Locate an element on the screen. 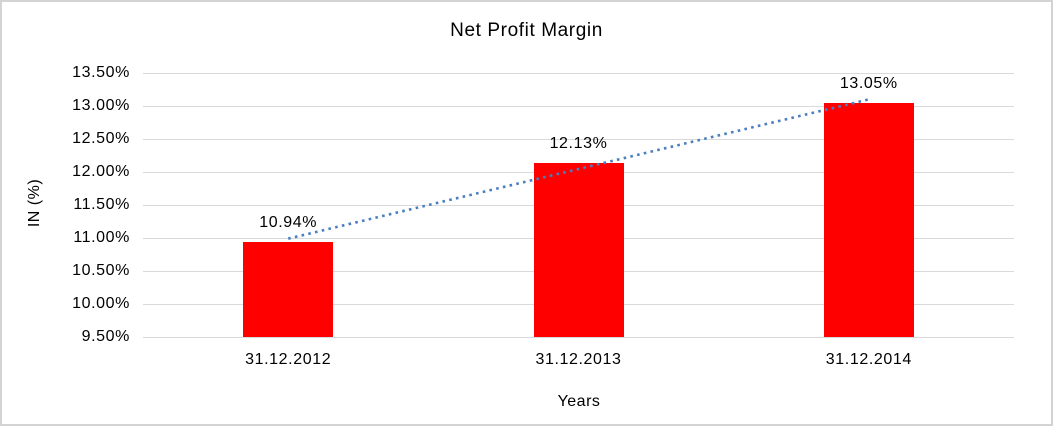 The height and width of the screenshot is (426, 1053). bar-31.12.2014 is located at coordinates (868, 219).